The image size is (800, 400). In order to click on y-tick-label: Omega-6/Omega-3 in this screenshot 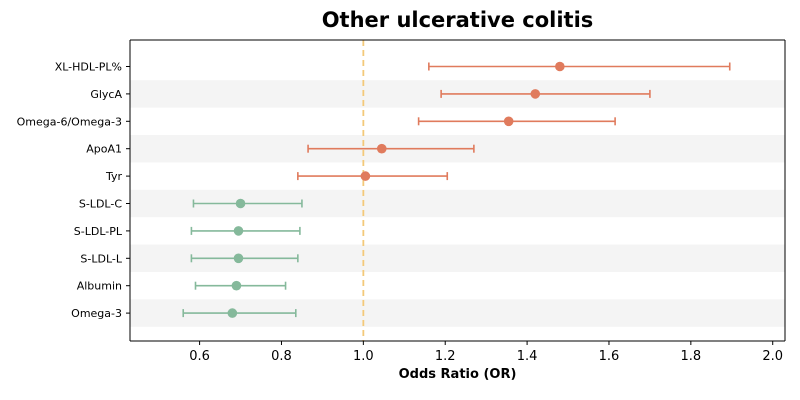, I will do `click(69, 121)`.